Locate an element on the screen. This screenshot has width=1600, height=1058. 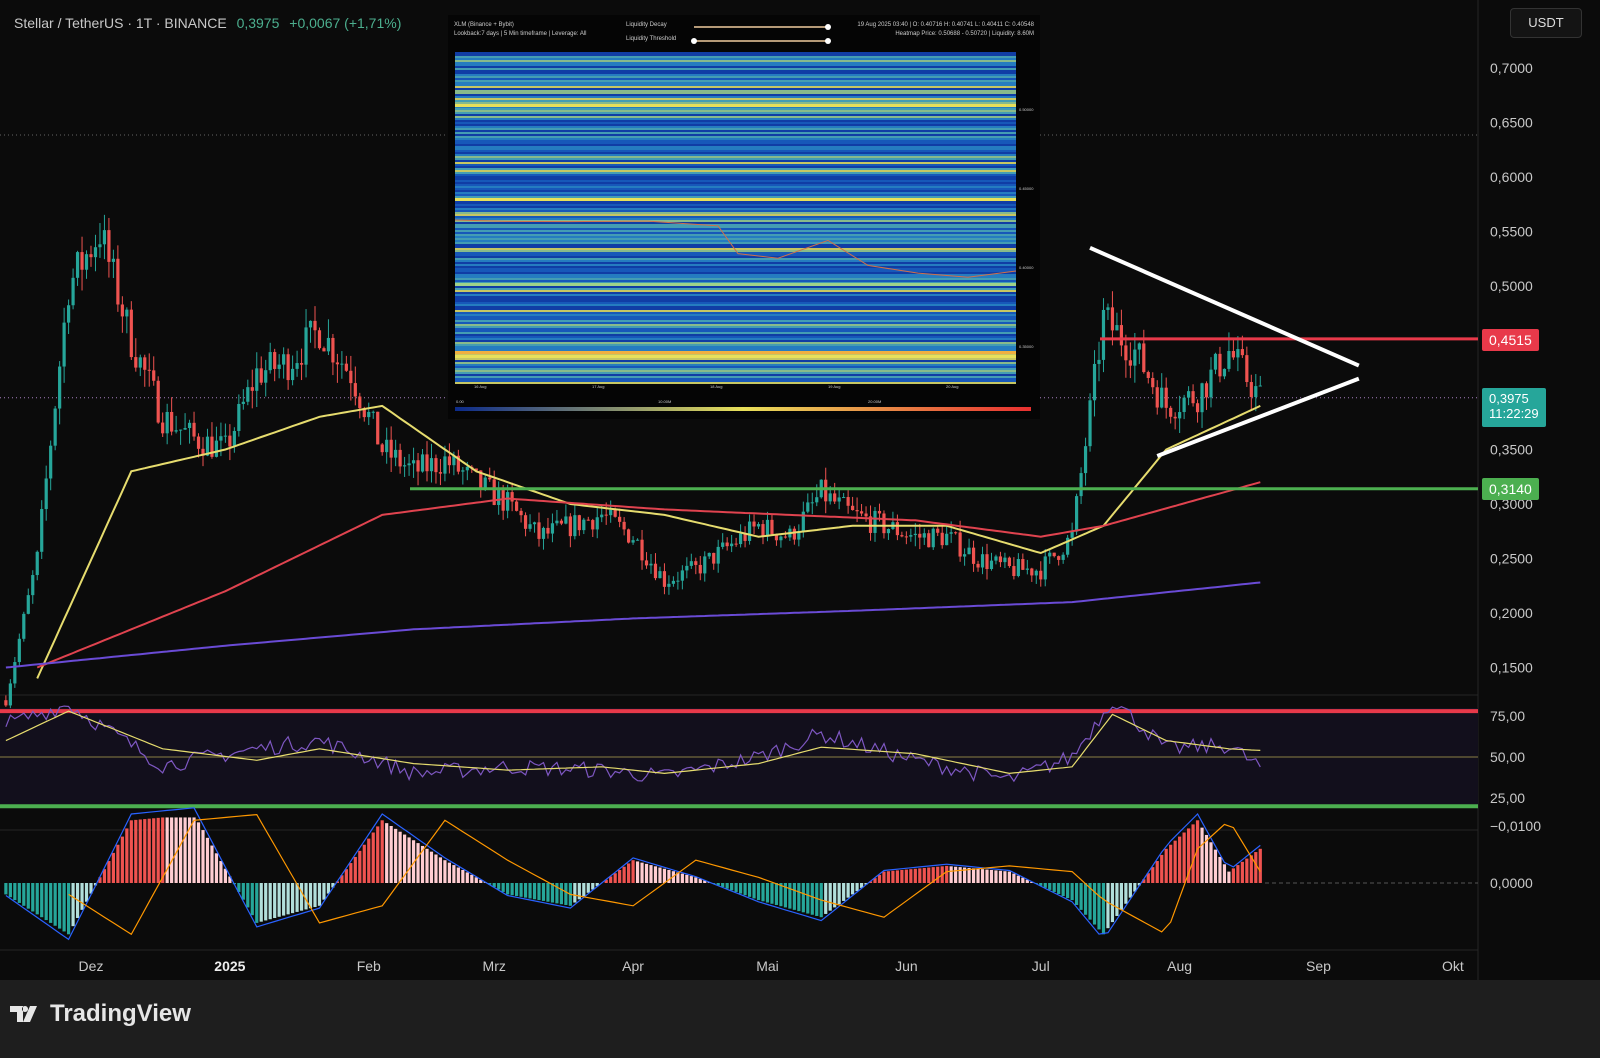
inset-x-tick: 17 Aug is located at coordinates (598, 386).